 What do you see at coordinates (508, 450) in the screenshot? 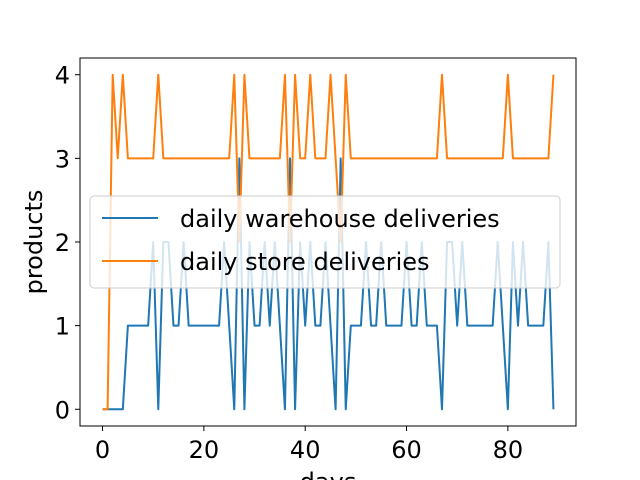
I see `x-tick-label: 80` at bounding box center [508, 450].